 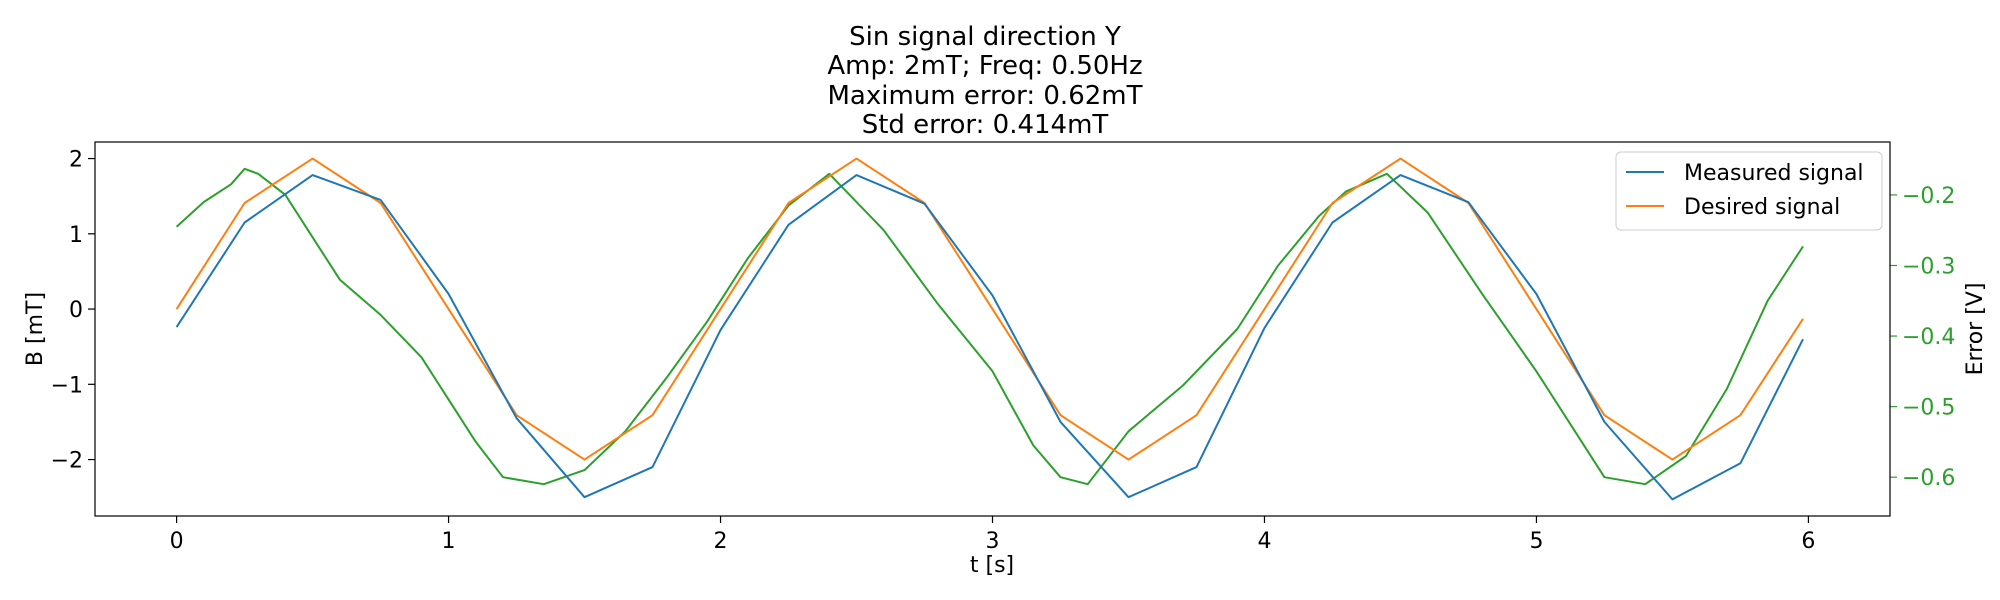 What do you see at coordinates (35, 329) in the screenshot?
I see `y-axis-label: B [mT]` at bounding box center [35, 329].